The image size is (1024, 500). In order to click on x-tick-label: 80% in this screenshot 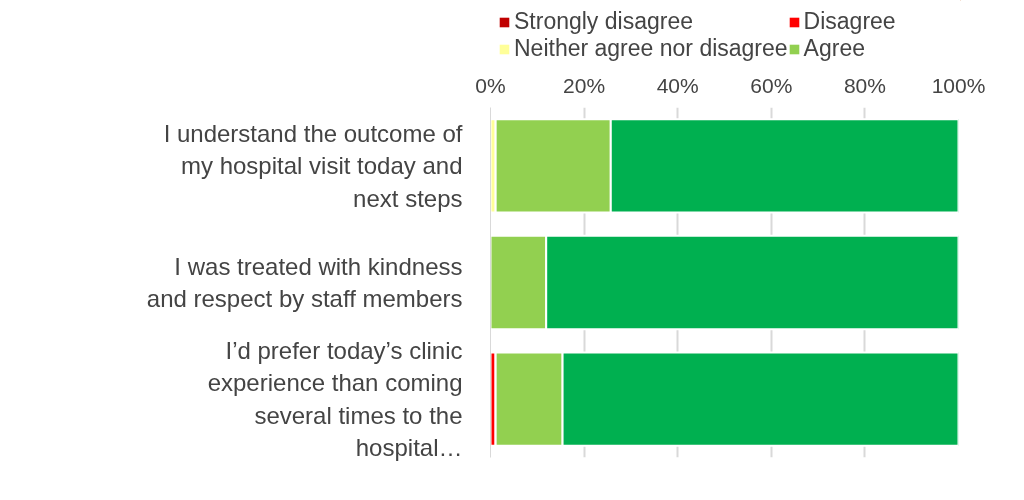, I will do `click(864, 85)`.